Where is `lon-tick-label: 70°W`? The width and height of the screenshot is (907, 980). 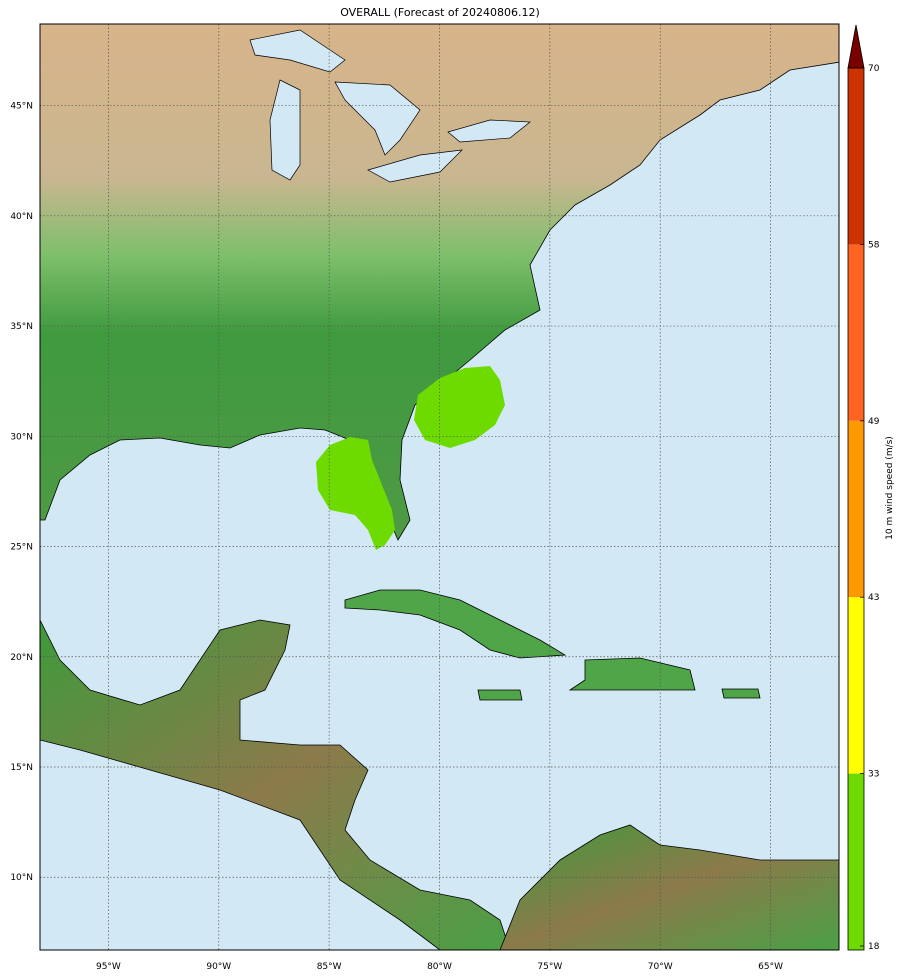 lon-tick-label: 70°W is located at coordinates (660, 967).